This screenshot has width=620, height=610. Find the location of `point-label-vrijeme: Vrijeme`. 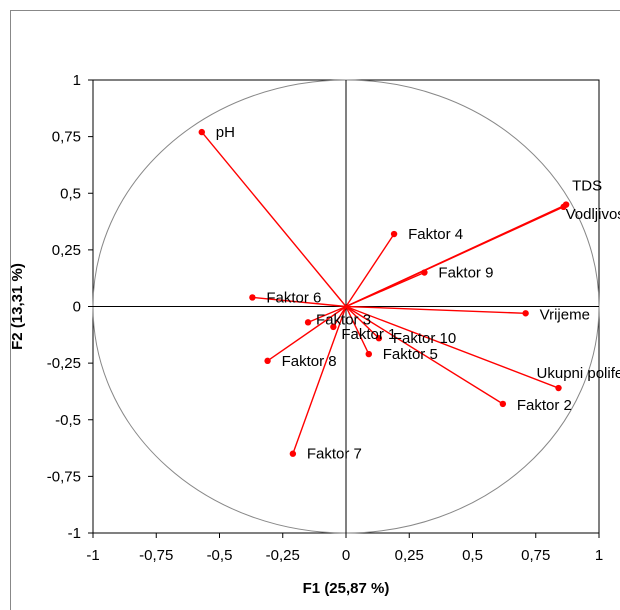

point-label-vrijeme: Vrijeme is located at coordinates (565, 314).